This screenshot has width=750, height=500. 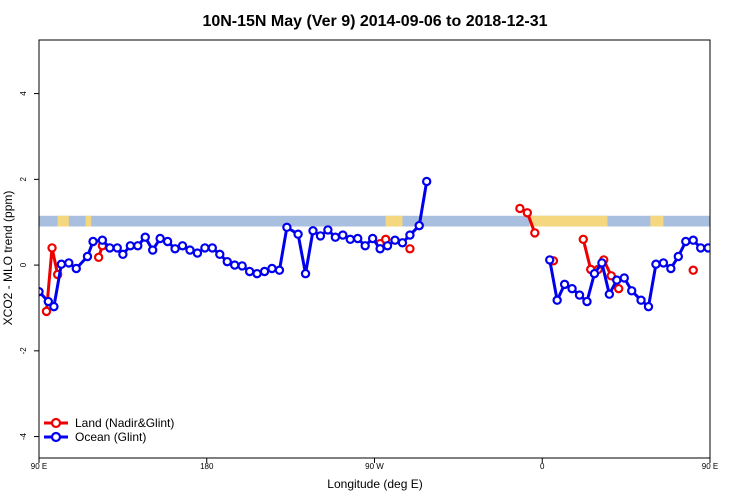 I want to click on y-tick-label: 4, so click(x=23, y=93).